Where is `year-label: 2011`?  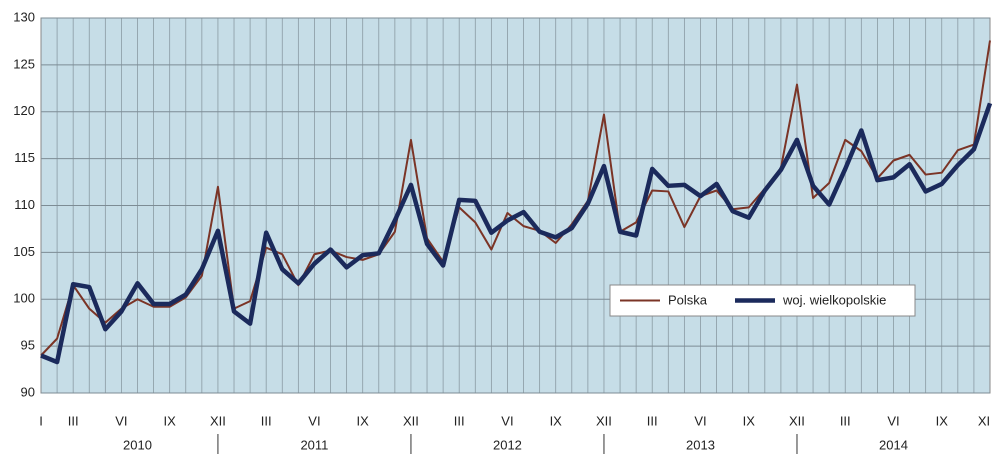 year-label: 2011 is located at coordinates (314, 444).